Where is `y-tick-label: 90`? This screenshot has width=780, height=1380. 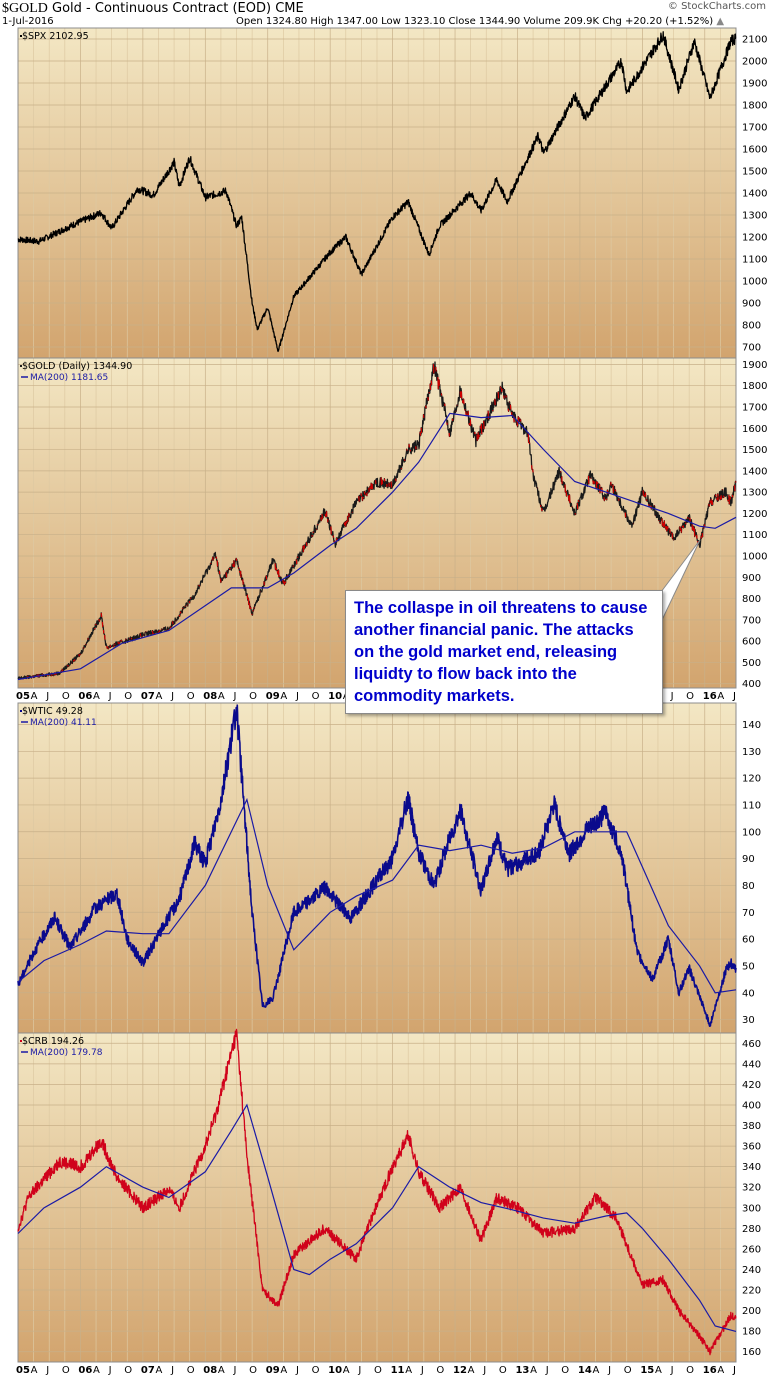
y-tick-label: 90 is located at coordinates (748, 859).